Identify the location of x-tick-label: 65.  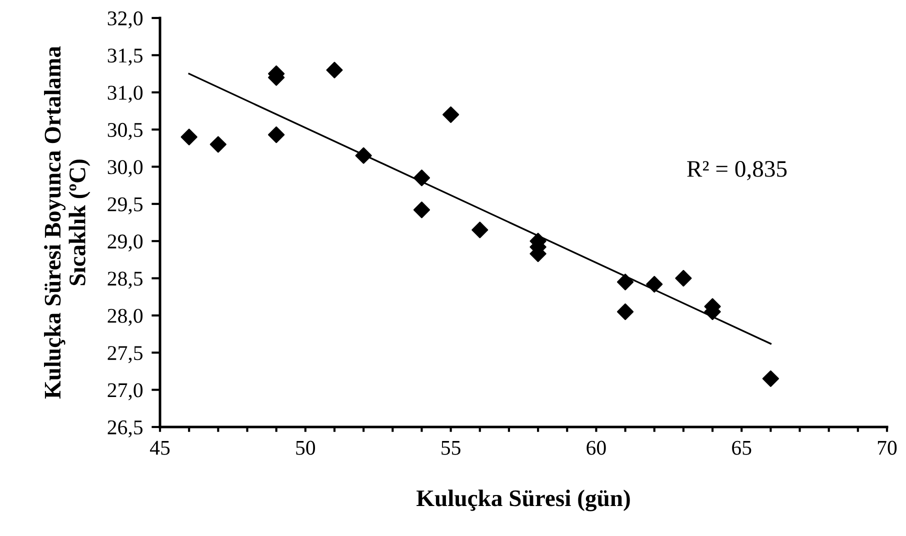
(742, 447).